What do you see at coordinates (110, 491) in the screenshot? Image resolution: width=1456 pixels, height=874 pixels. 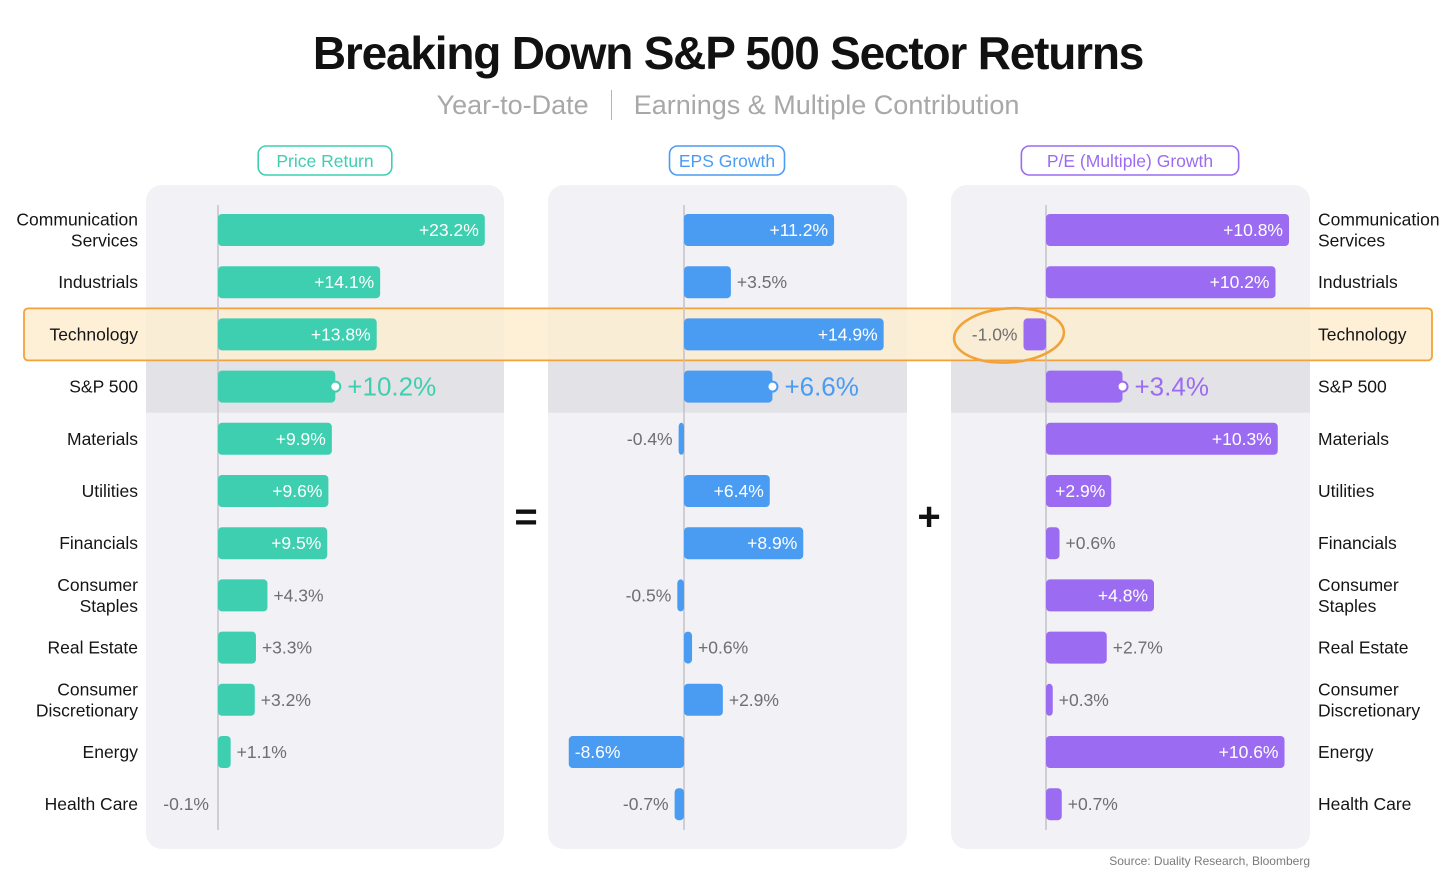 I see `category-label-left-utilities: Utilities` at bounding box center [110, 491].